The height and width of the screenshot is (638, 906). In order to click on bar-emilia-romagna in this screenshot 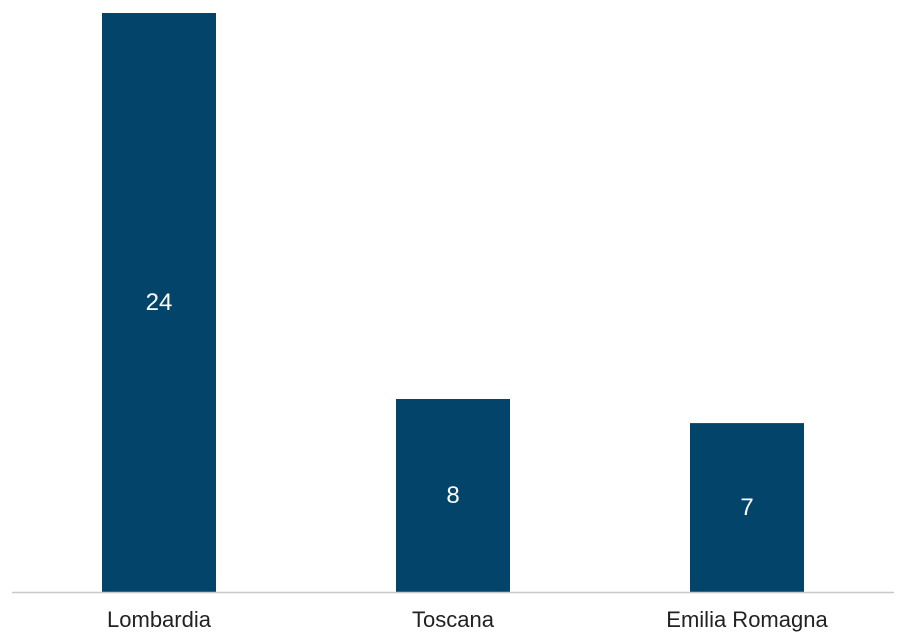, I will do `click(747, 507)`.